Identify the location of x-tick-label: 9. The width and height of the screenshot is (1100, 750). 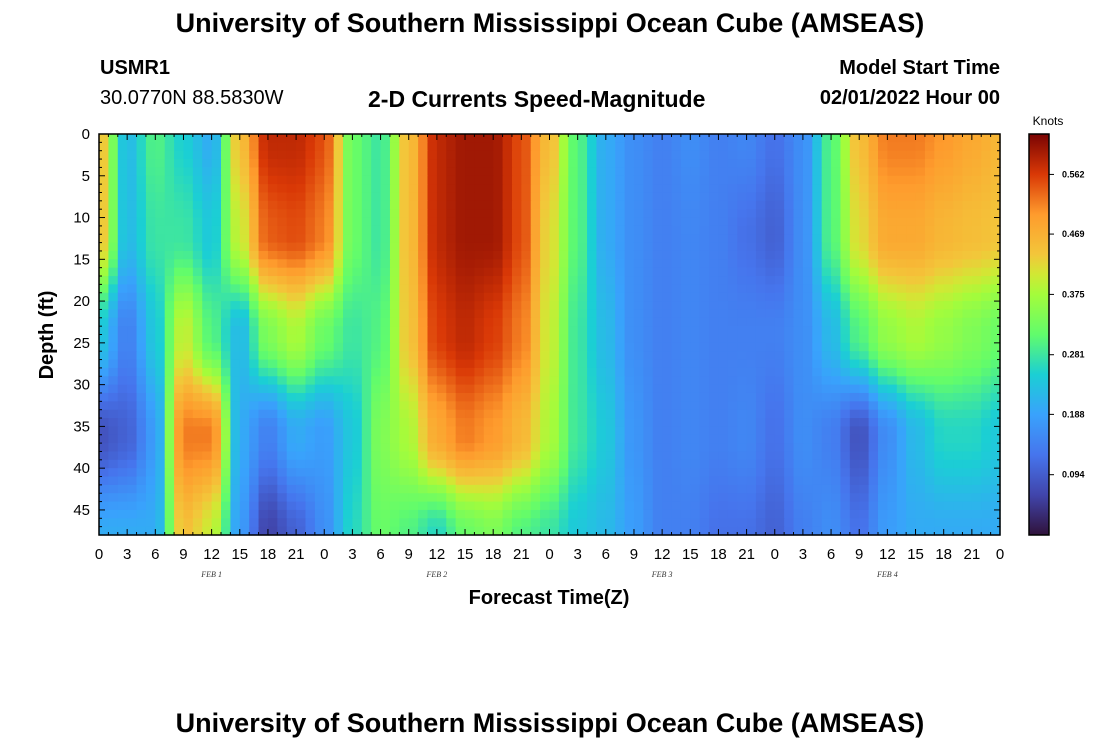
(634, 554).